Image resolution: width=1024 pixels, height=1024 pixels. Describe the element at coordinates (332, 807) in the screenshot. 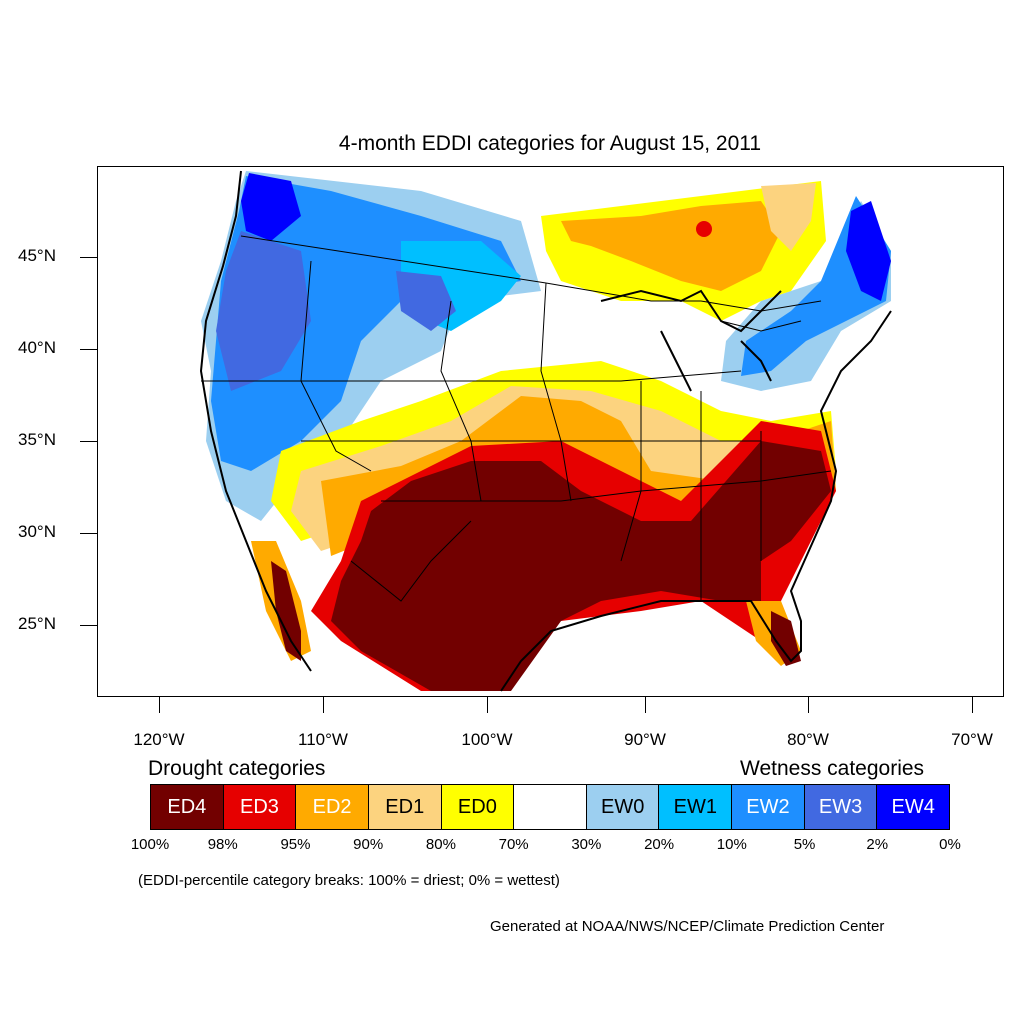

I see `legend-cell-ed2: ED2` at that location.